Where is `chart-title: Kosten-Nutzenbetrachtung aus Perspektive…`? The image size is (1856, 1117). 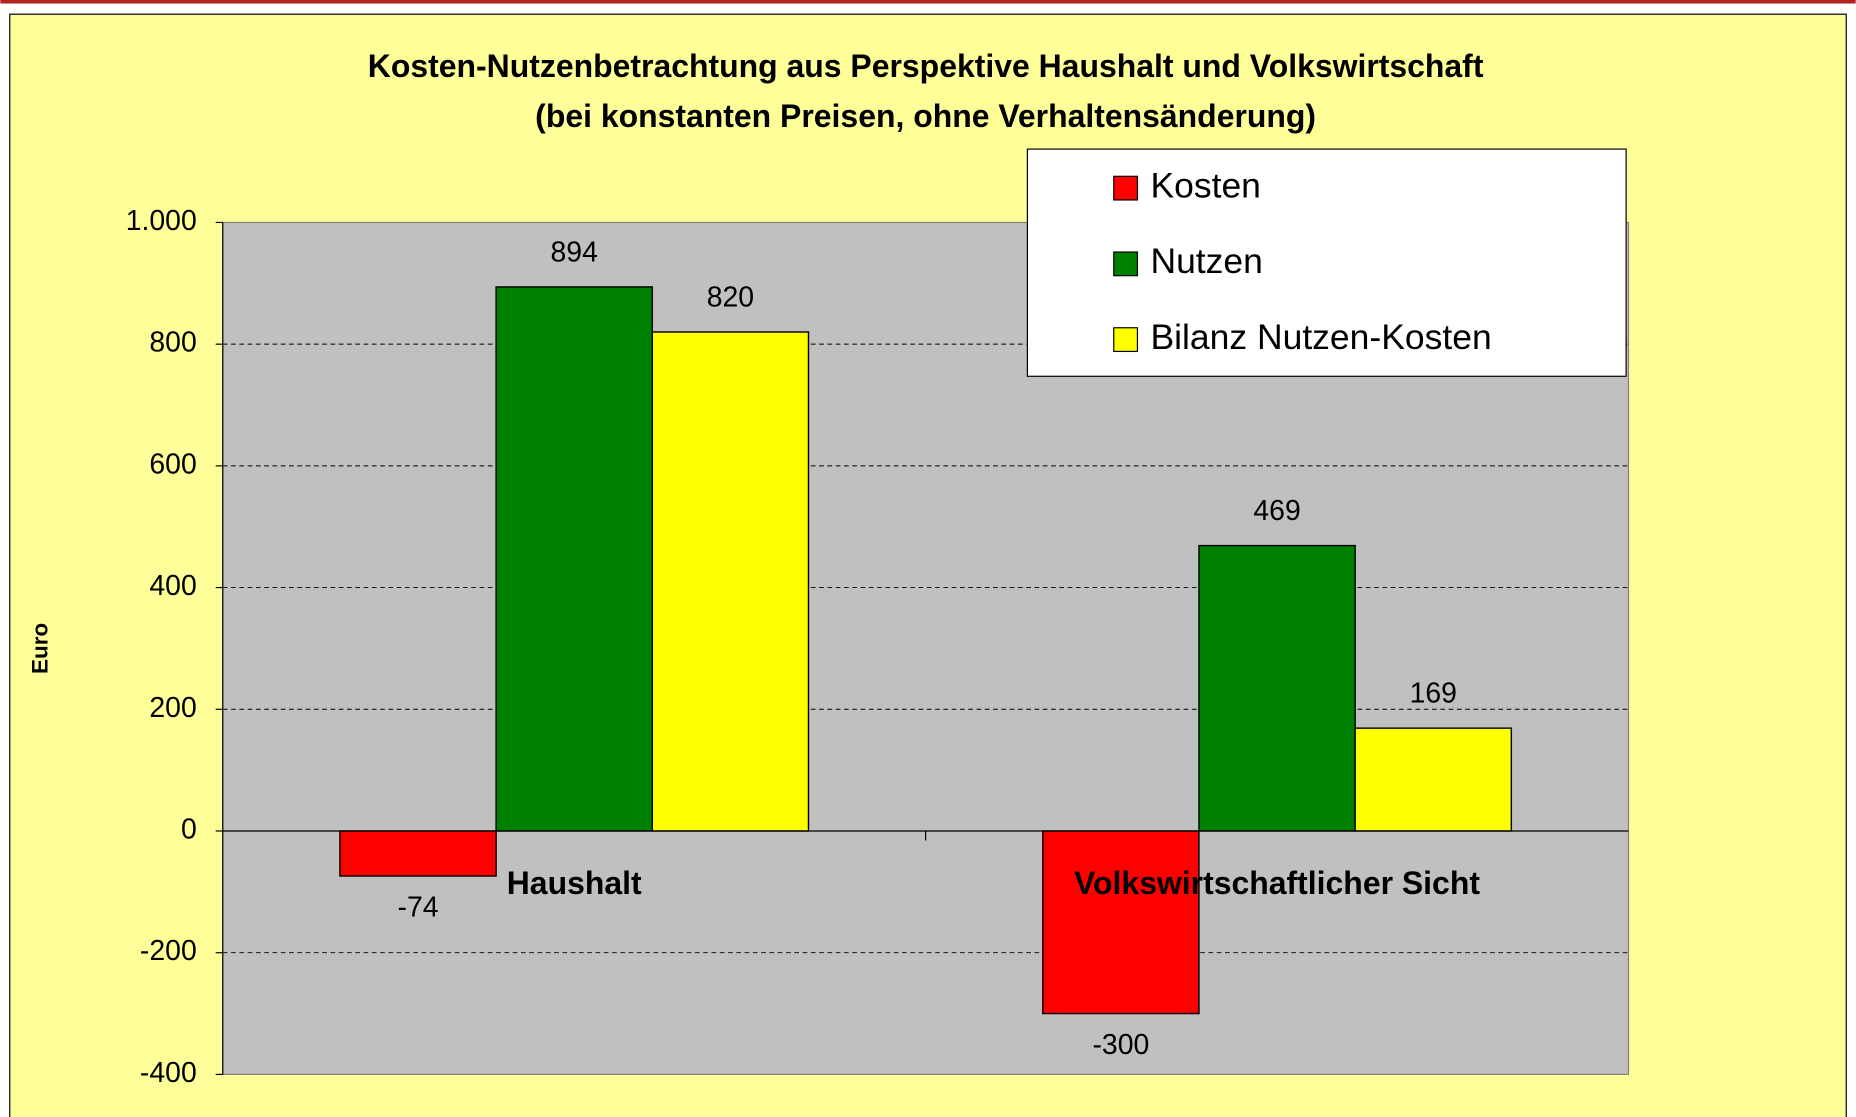
chart-title: Kosten-Nutzenbetrachtung aus Perspektive… is located at coordinates (926, 66).